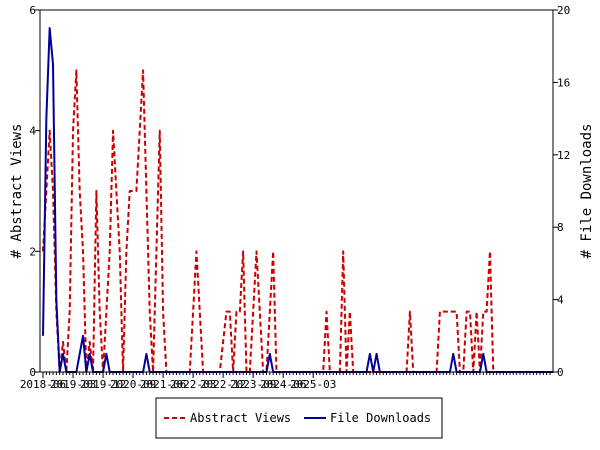 The height and width of the screenshot is (450, 600). I want to click on y2-tick-label: 8, so click(560, 227).